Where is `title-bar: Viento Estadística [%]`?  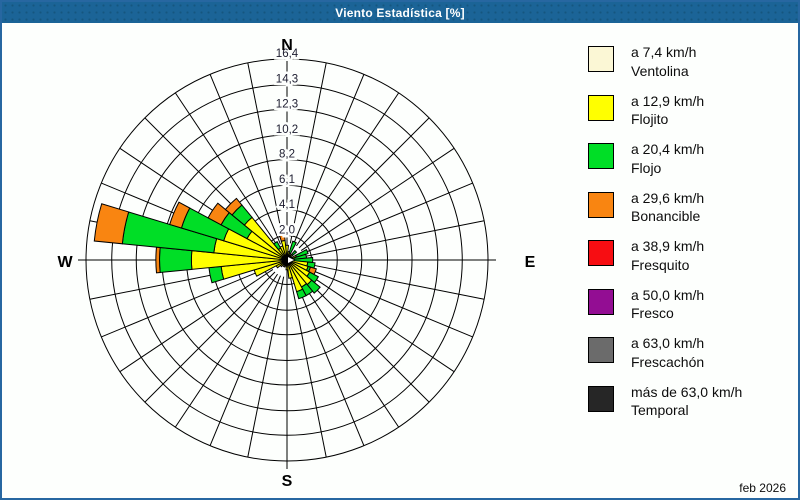 title-bar: Viento Estadística [%] is located at coordinates (400, 12).